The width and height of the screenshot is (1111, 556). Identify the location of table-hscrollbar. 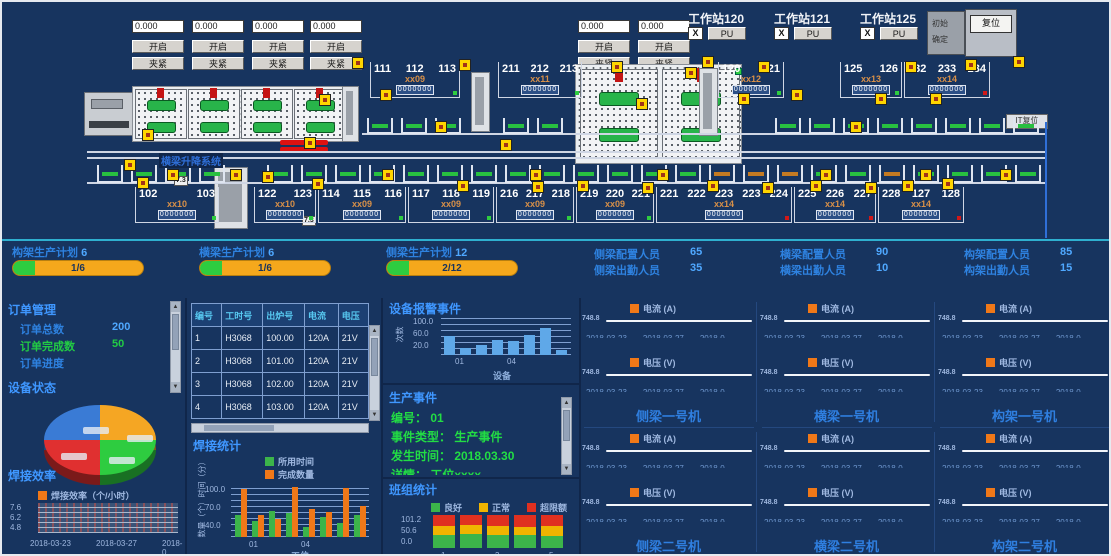
(280, 428).